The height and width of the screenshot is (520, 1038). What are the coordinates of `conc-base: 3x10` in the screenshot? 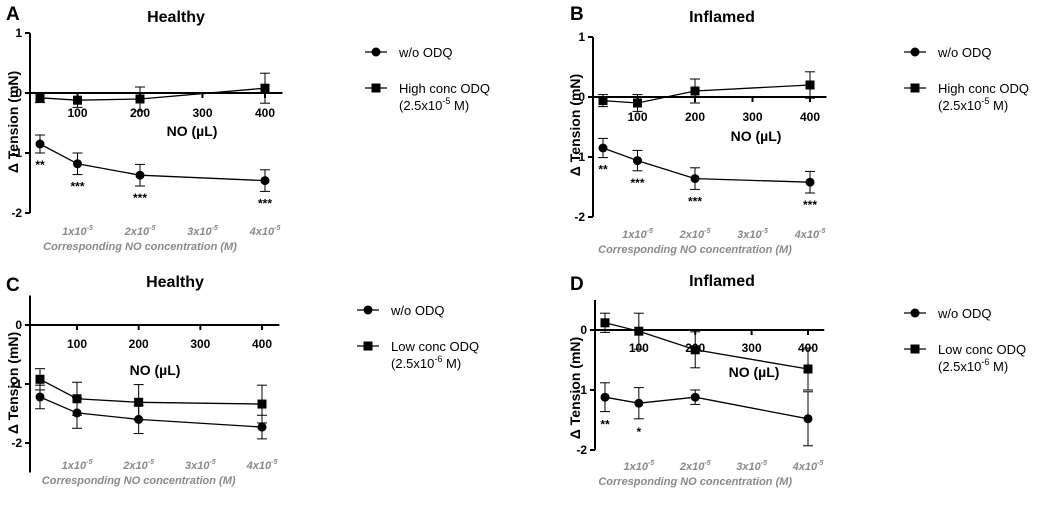 It's located at (749, 235).